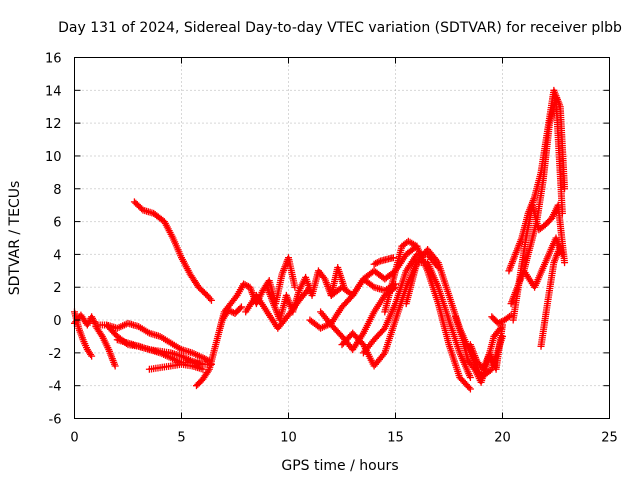 The height and width of the screenshot is (480, 640). What do you see at coordinates (57, 223) in the screenshot?
I see `y-tick-label: 6` at bounding box center [57, 223].